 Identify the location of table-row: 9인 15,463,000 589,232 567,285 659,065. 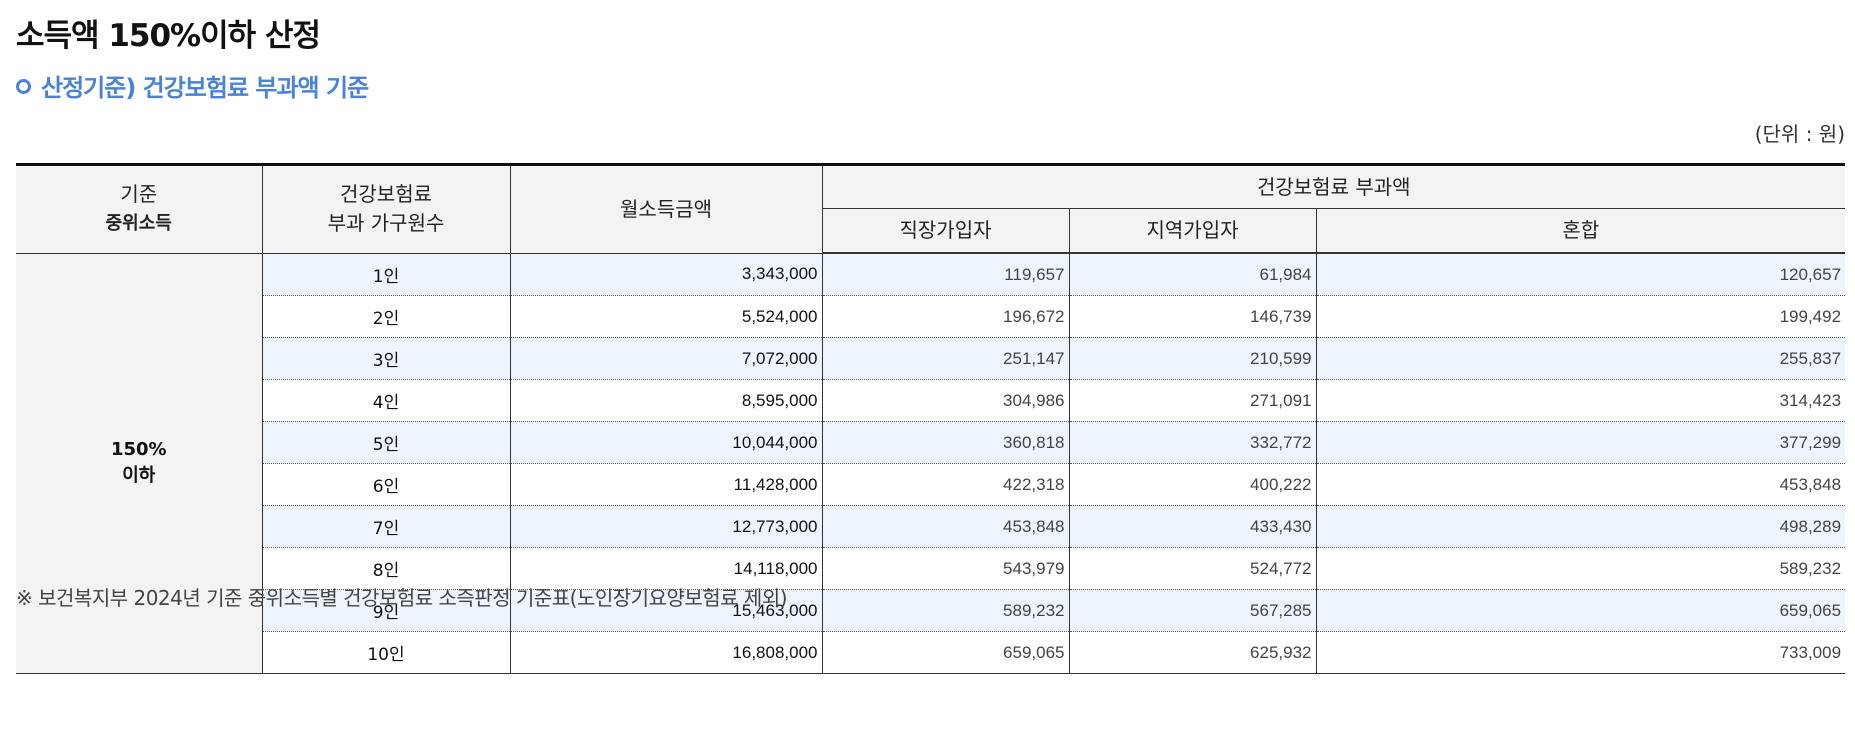
(931, 610).